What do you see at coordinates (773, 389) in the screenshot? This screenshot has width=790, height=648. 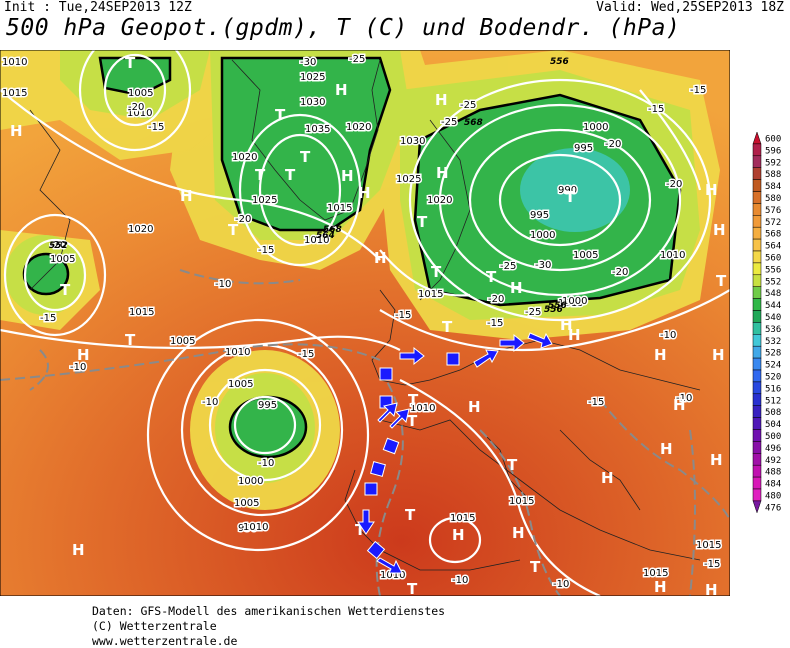 I see `legend-value: 516` at bounding box center [773, 389].